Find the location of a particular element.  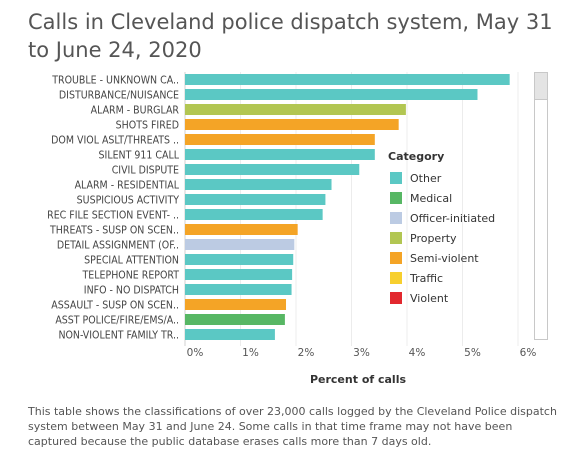

legend-item: Semi-violent is located at coordinates (458, 258).